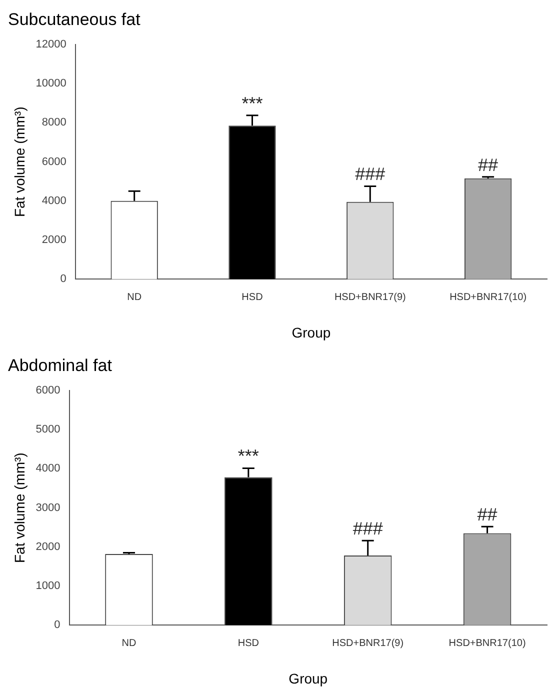 The width and height of the screenshot is (557, 692). What do you see at coordinates (48, 508) in the screenshot?
I see `y-tick-label: 3000` at bounding box center [48, 508].